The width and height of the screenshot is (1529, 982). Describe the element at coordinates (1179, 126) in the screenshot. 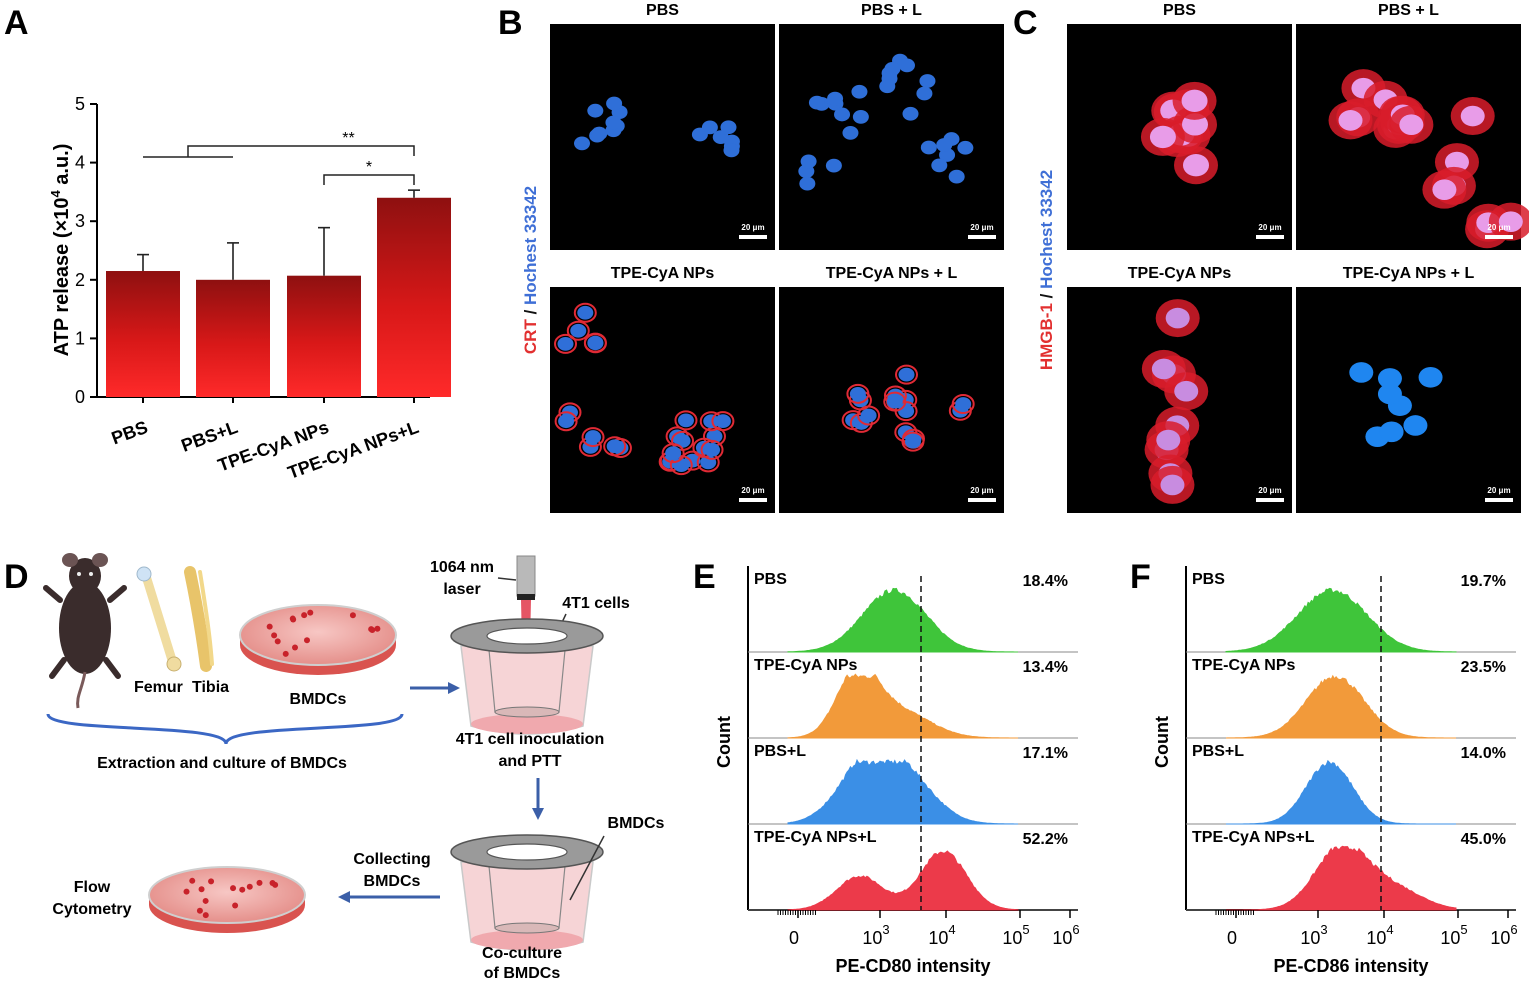

I see `micrograph-tile: PBS 20 μm` at that location.